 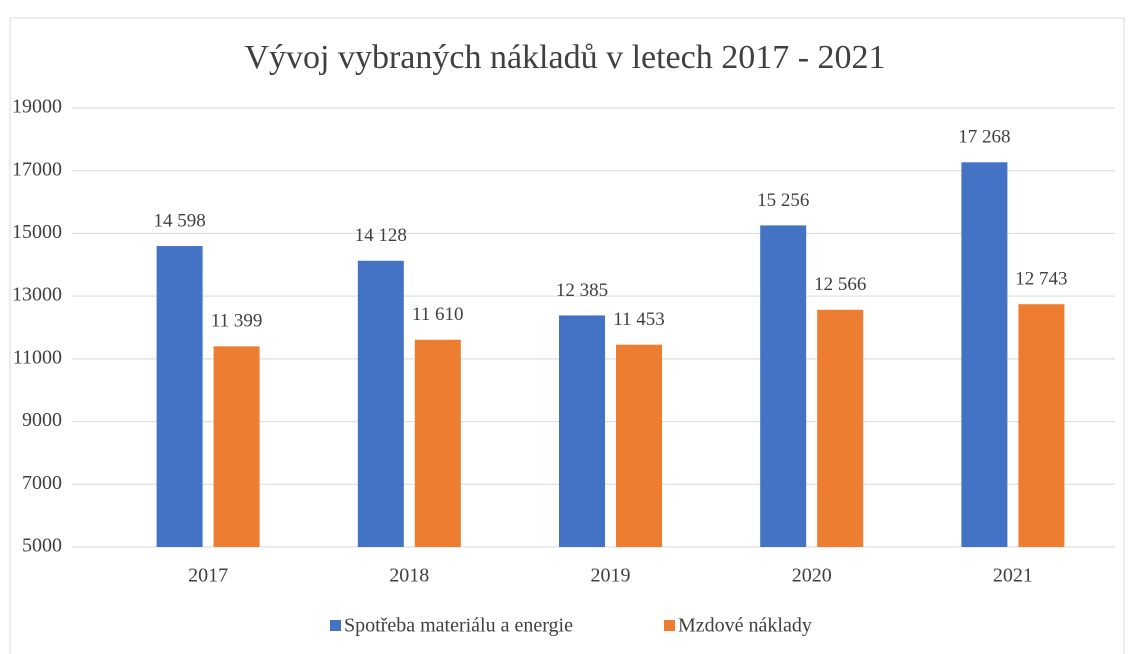 I want to click on value-label: 11 453, so click(x=639, y=319).